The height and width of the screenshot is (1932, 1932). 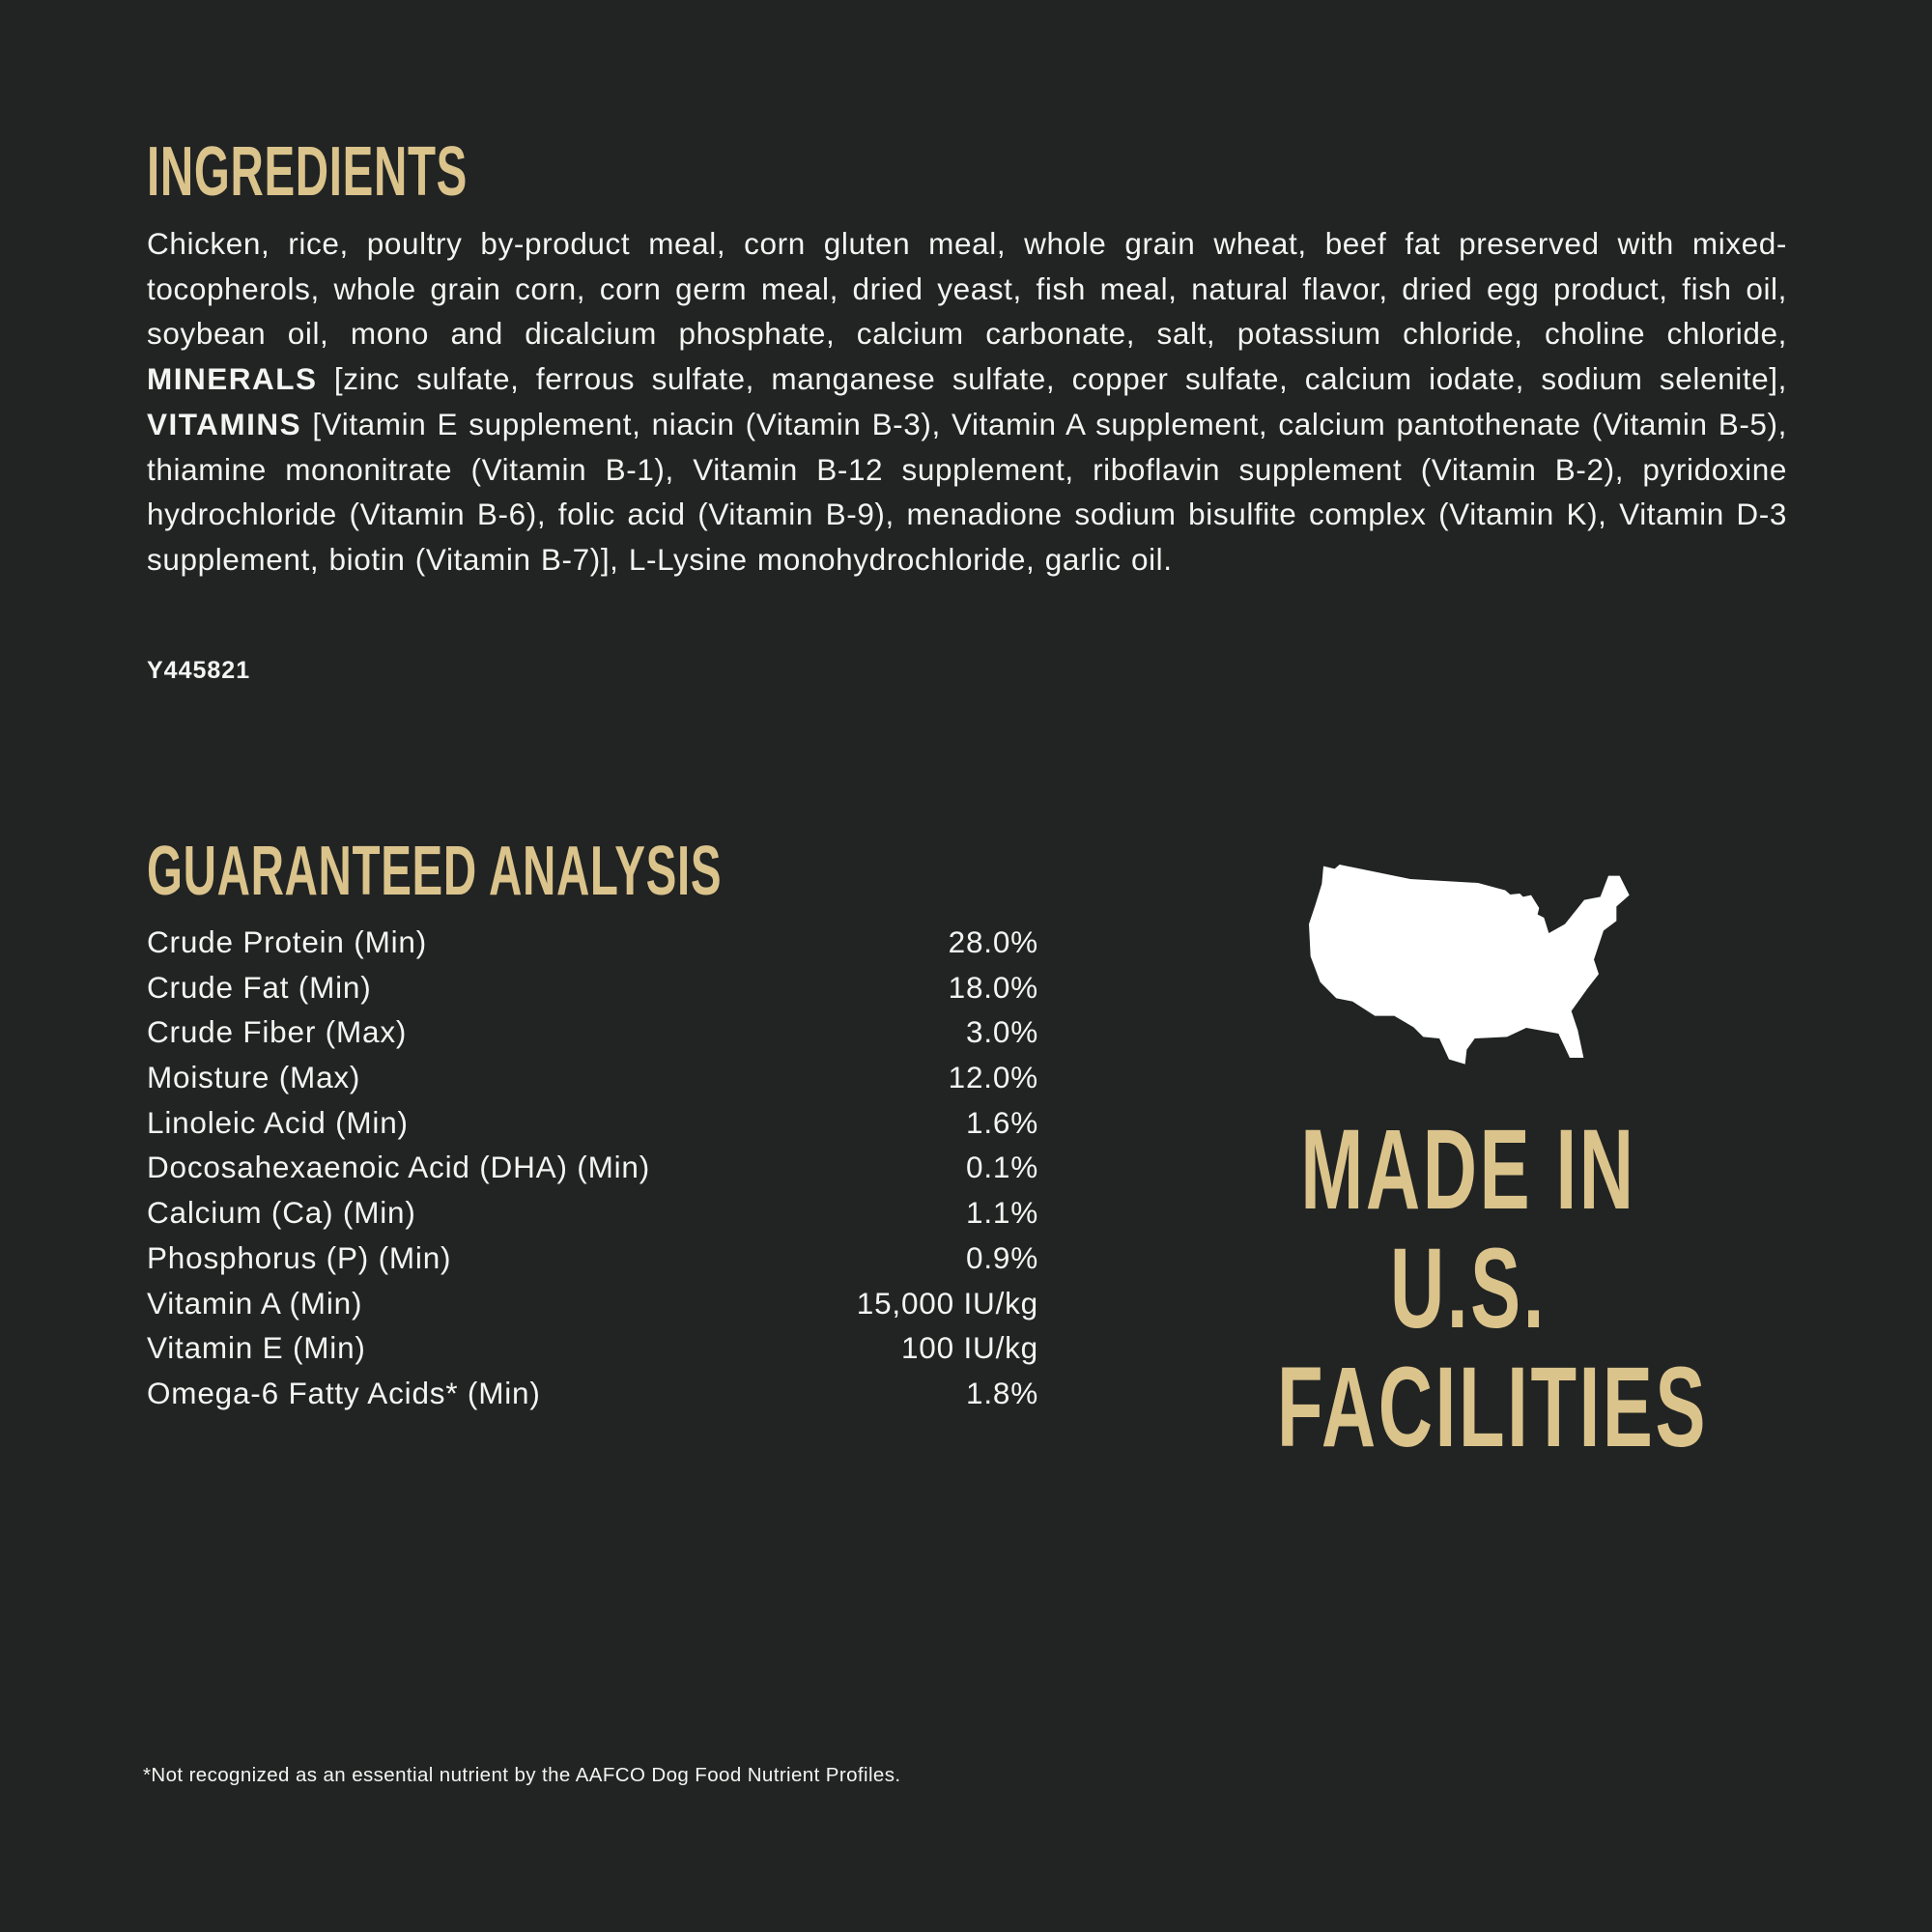 I want to click on analysis-row: Crude Fat (Min) 18.0%, so click(x=592, y=987).